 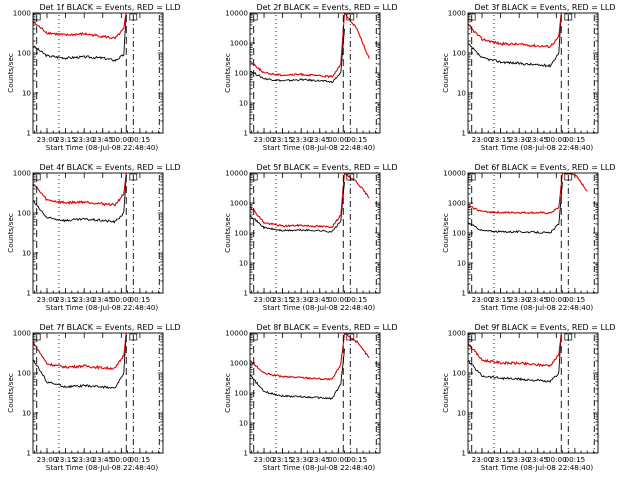 What do you see at coordinates (544, 327) in the screenshot?
I see `chart-title: Det 9f BLACK = Events, RED = LLD` at bounding box center [544, 327].